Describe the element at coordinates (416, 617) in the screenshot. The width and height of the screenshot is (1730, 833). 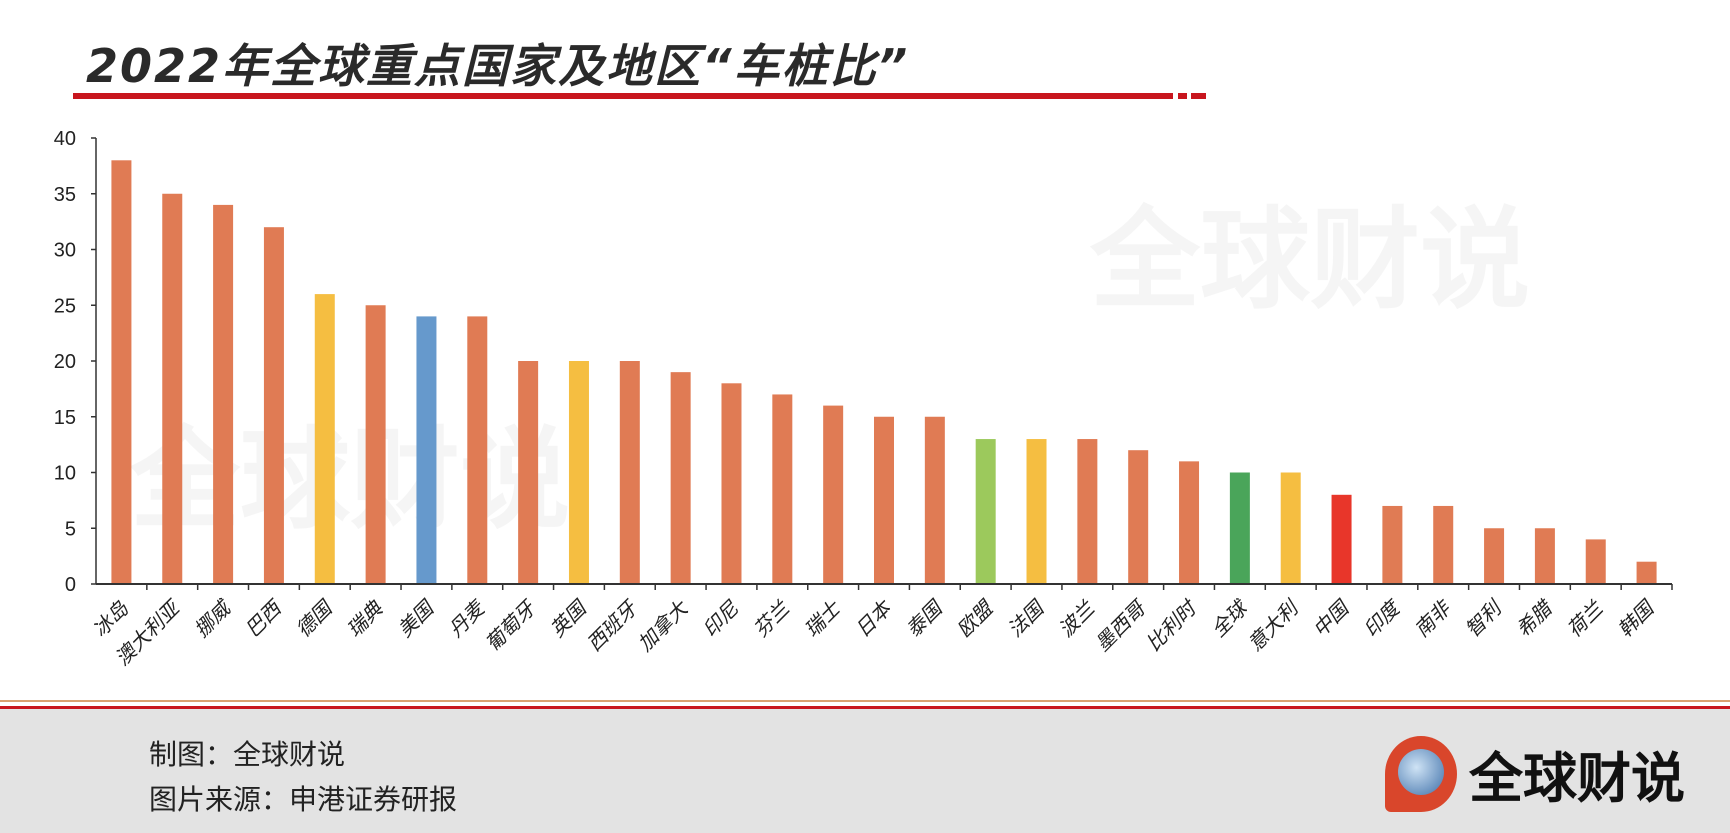
I see `x-tick-label: 美国` at that location.